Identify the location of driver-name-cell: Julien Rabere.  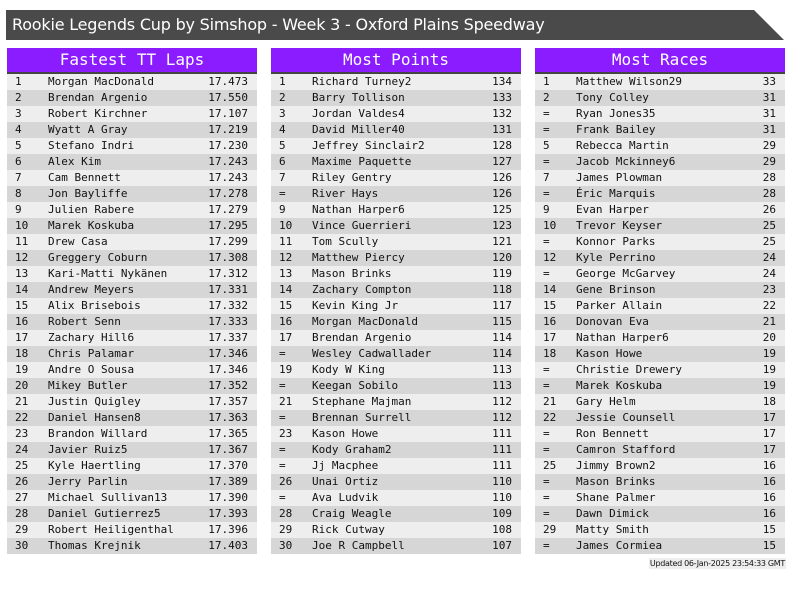
(91, 209).